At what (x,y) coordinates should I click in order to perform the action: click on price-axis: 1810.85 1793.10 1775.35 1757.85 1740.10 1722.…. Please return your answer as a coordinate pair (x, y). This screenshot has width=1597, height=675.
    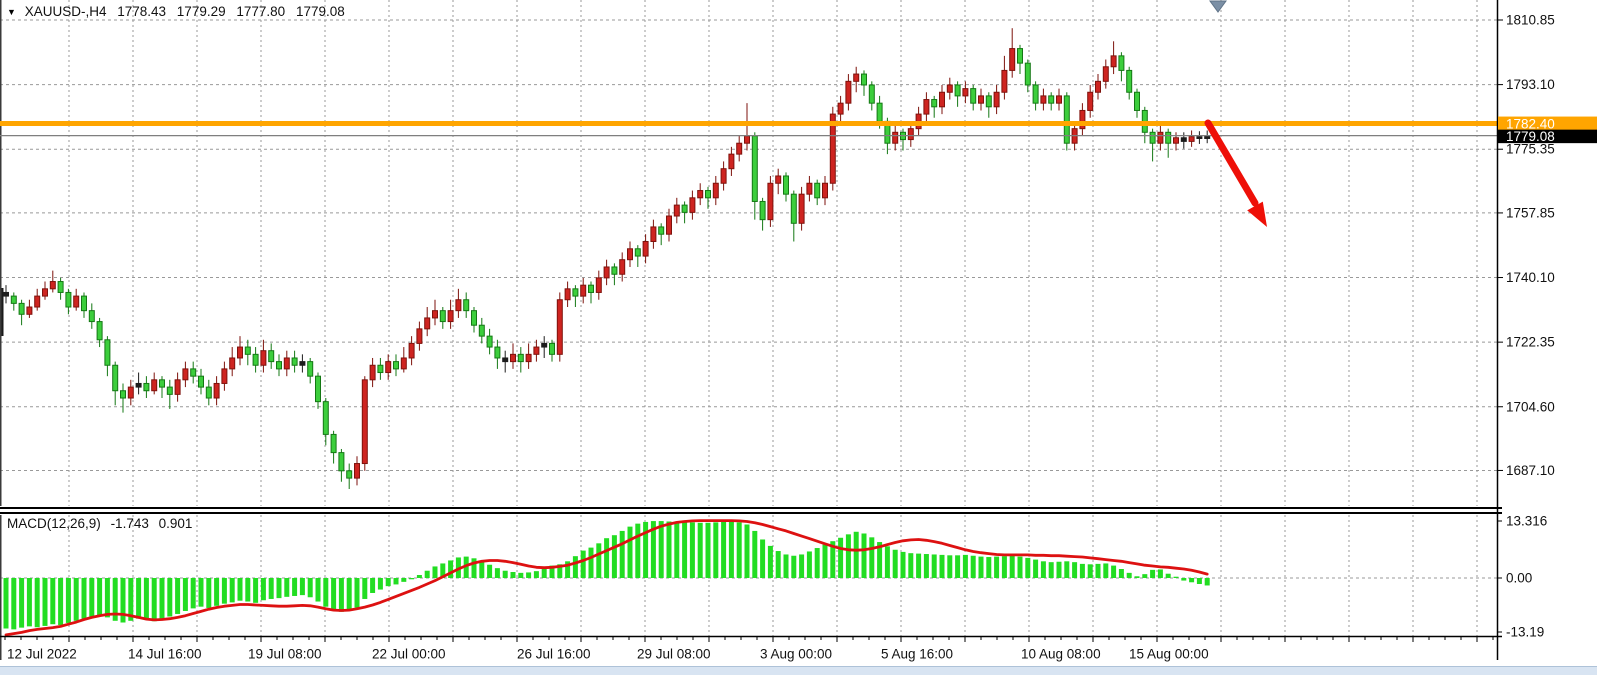
    Looking at the image, I should click on (1526, 245).